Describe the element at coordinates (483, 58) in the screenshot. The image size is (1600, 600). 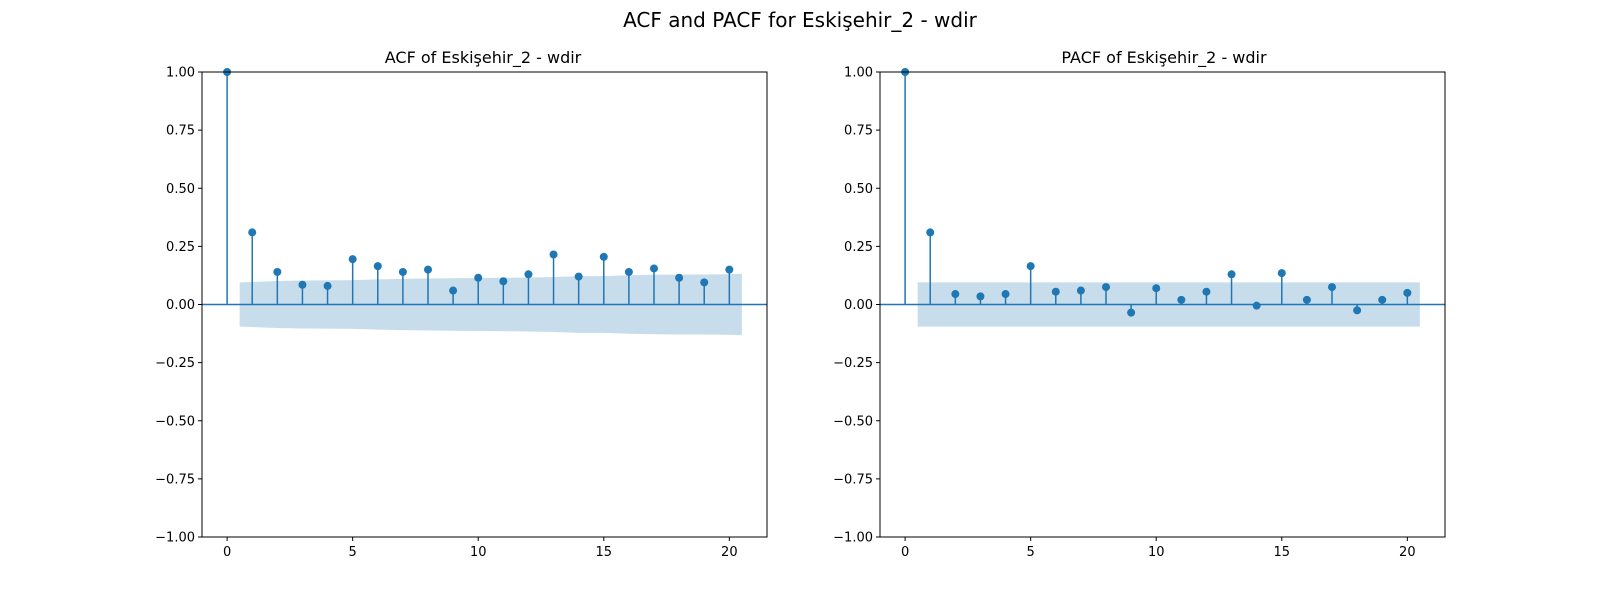
I see `acf-title: ACF of Eskişehir_2 - wdir` at that location.